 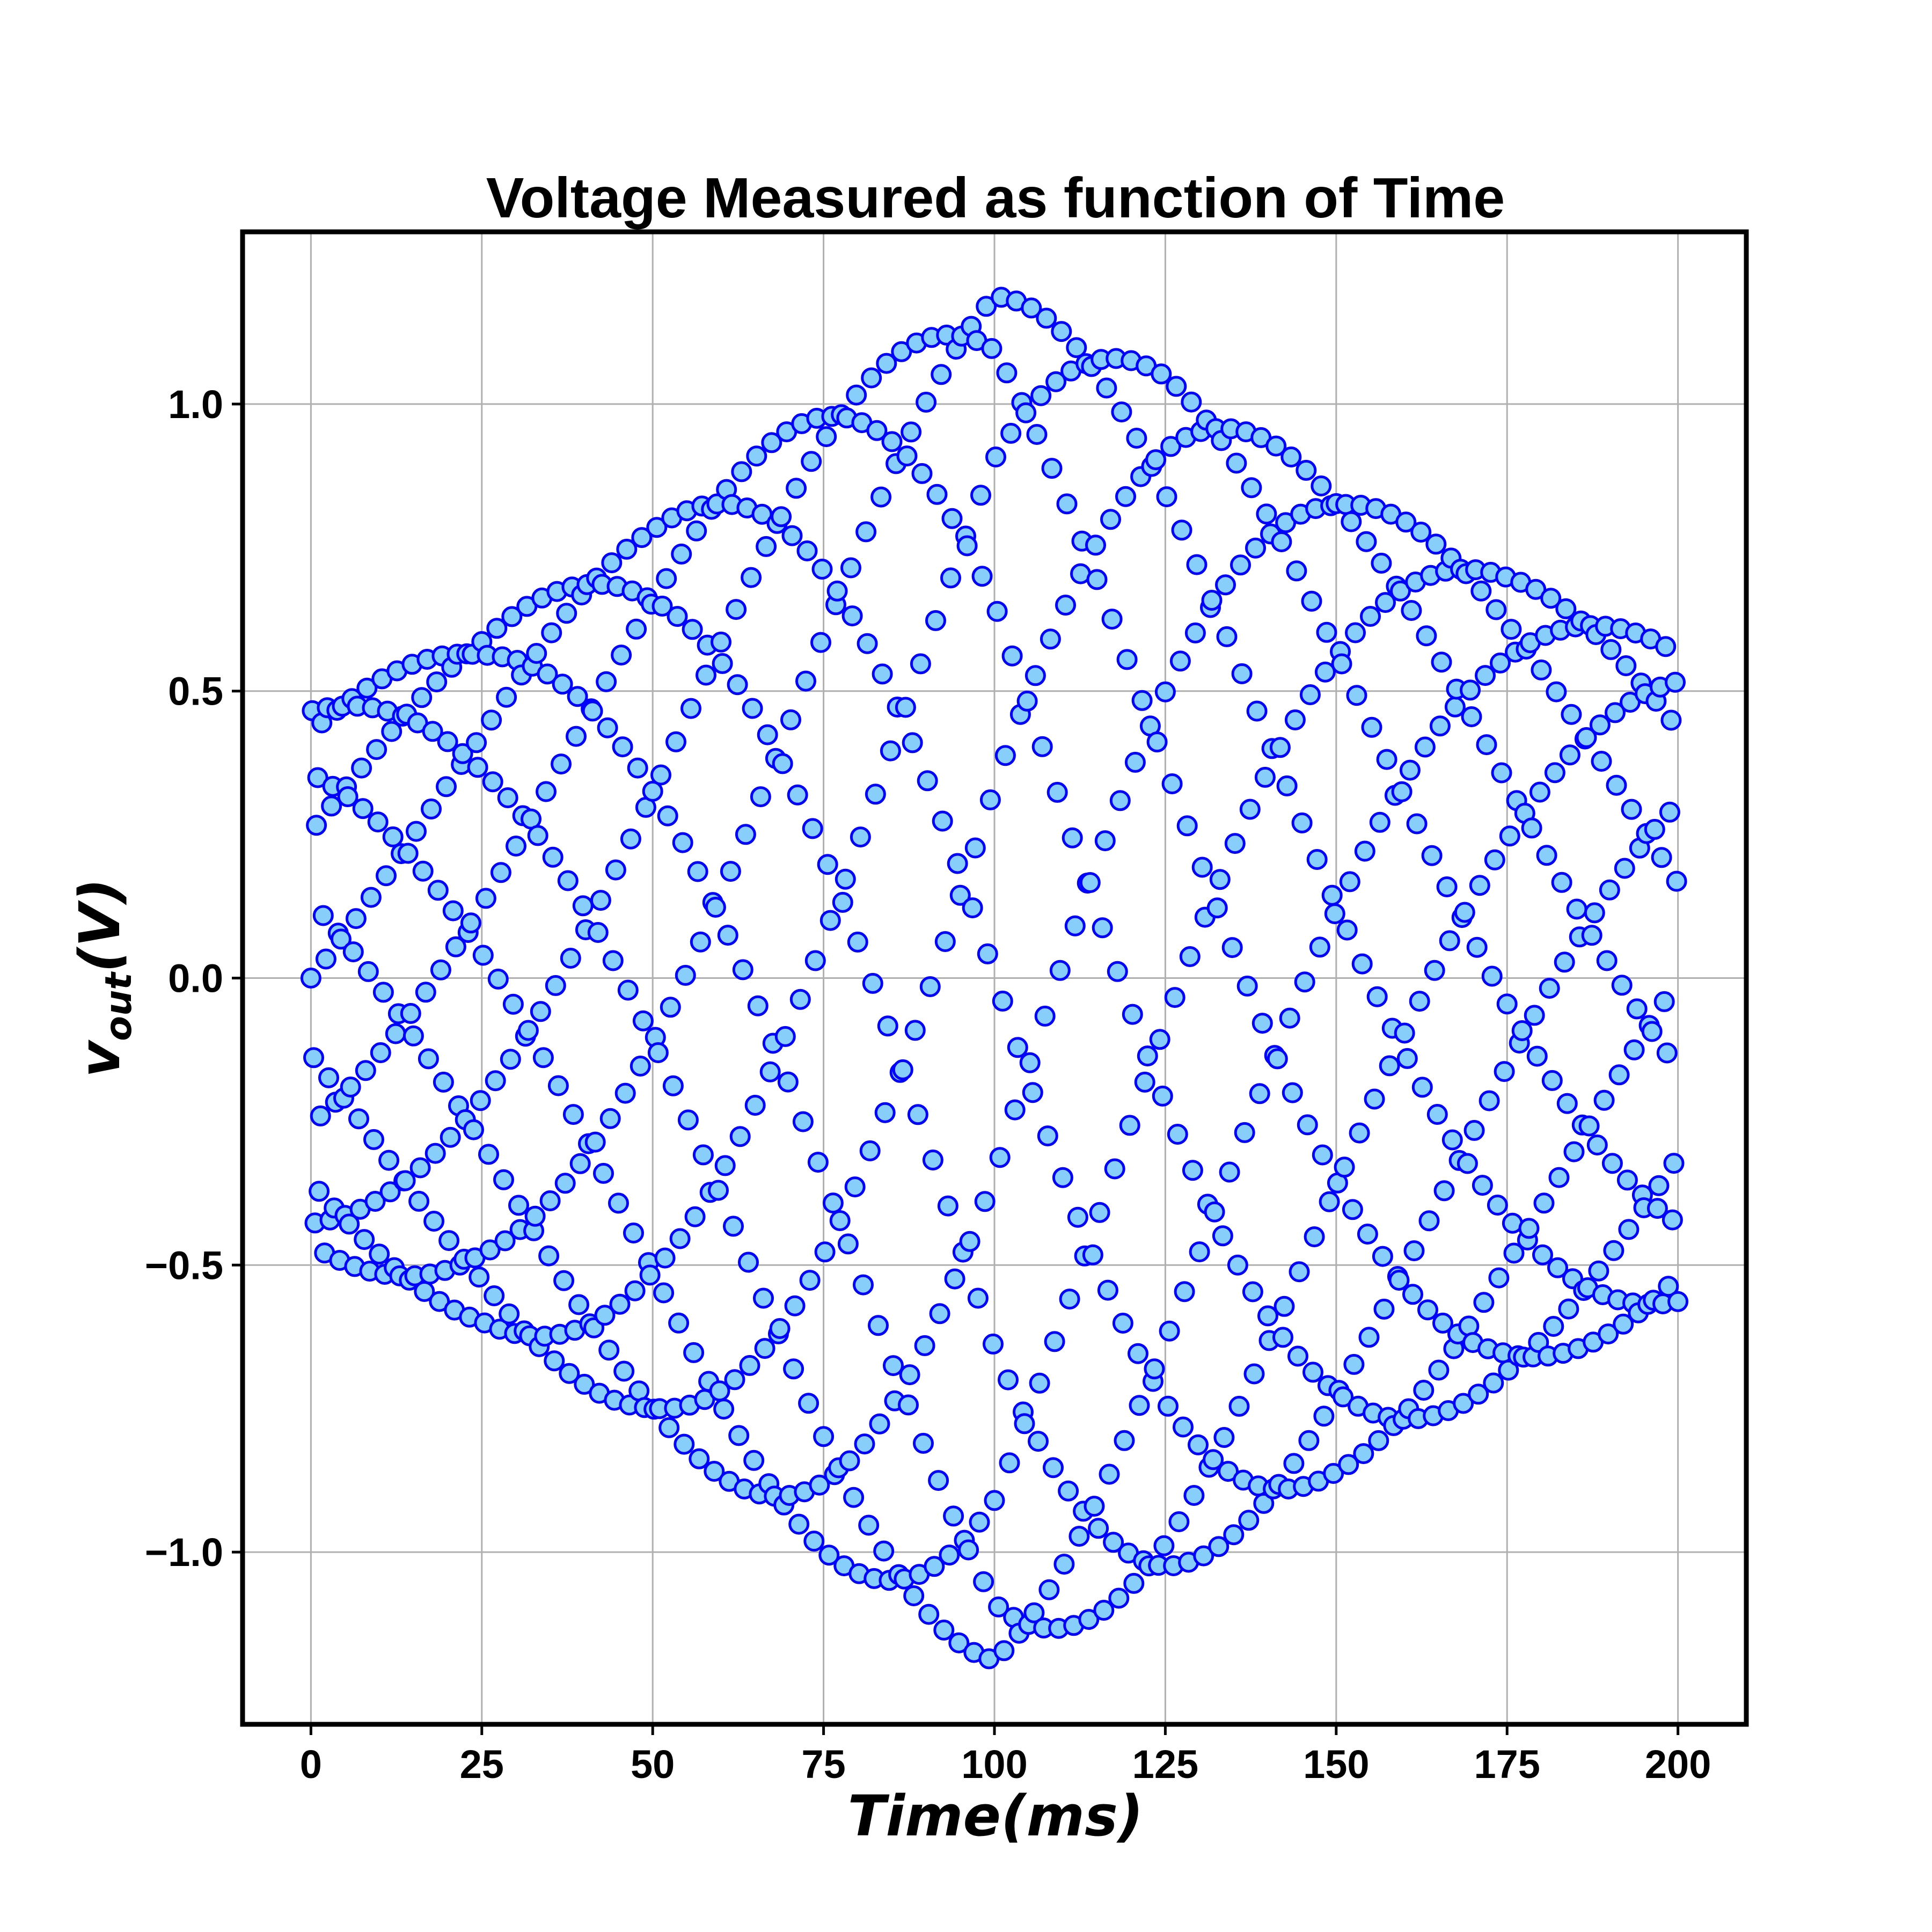 I want to click on x-tick-label: 25, so click(x=482, y=1764).